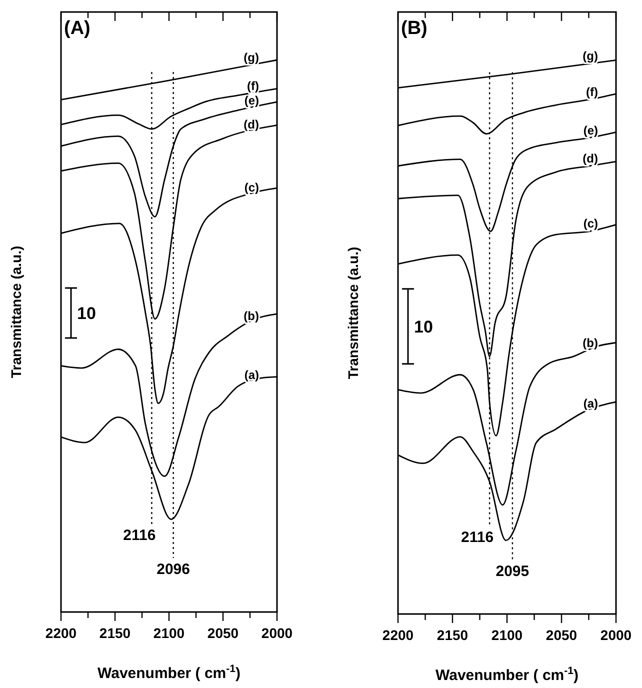  I want to click on chart-title: (B), so click(414, 28).